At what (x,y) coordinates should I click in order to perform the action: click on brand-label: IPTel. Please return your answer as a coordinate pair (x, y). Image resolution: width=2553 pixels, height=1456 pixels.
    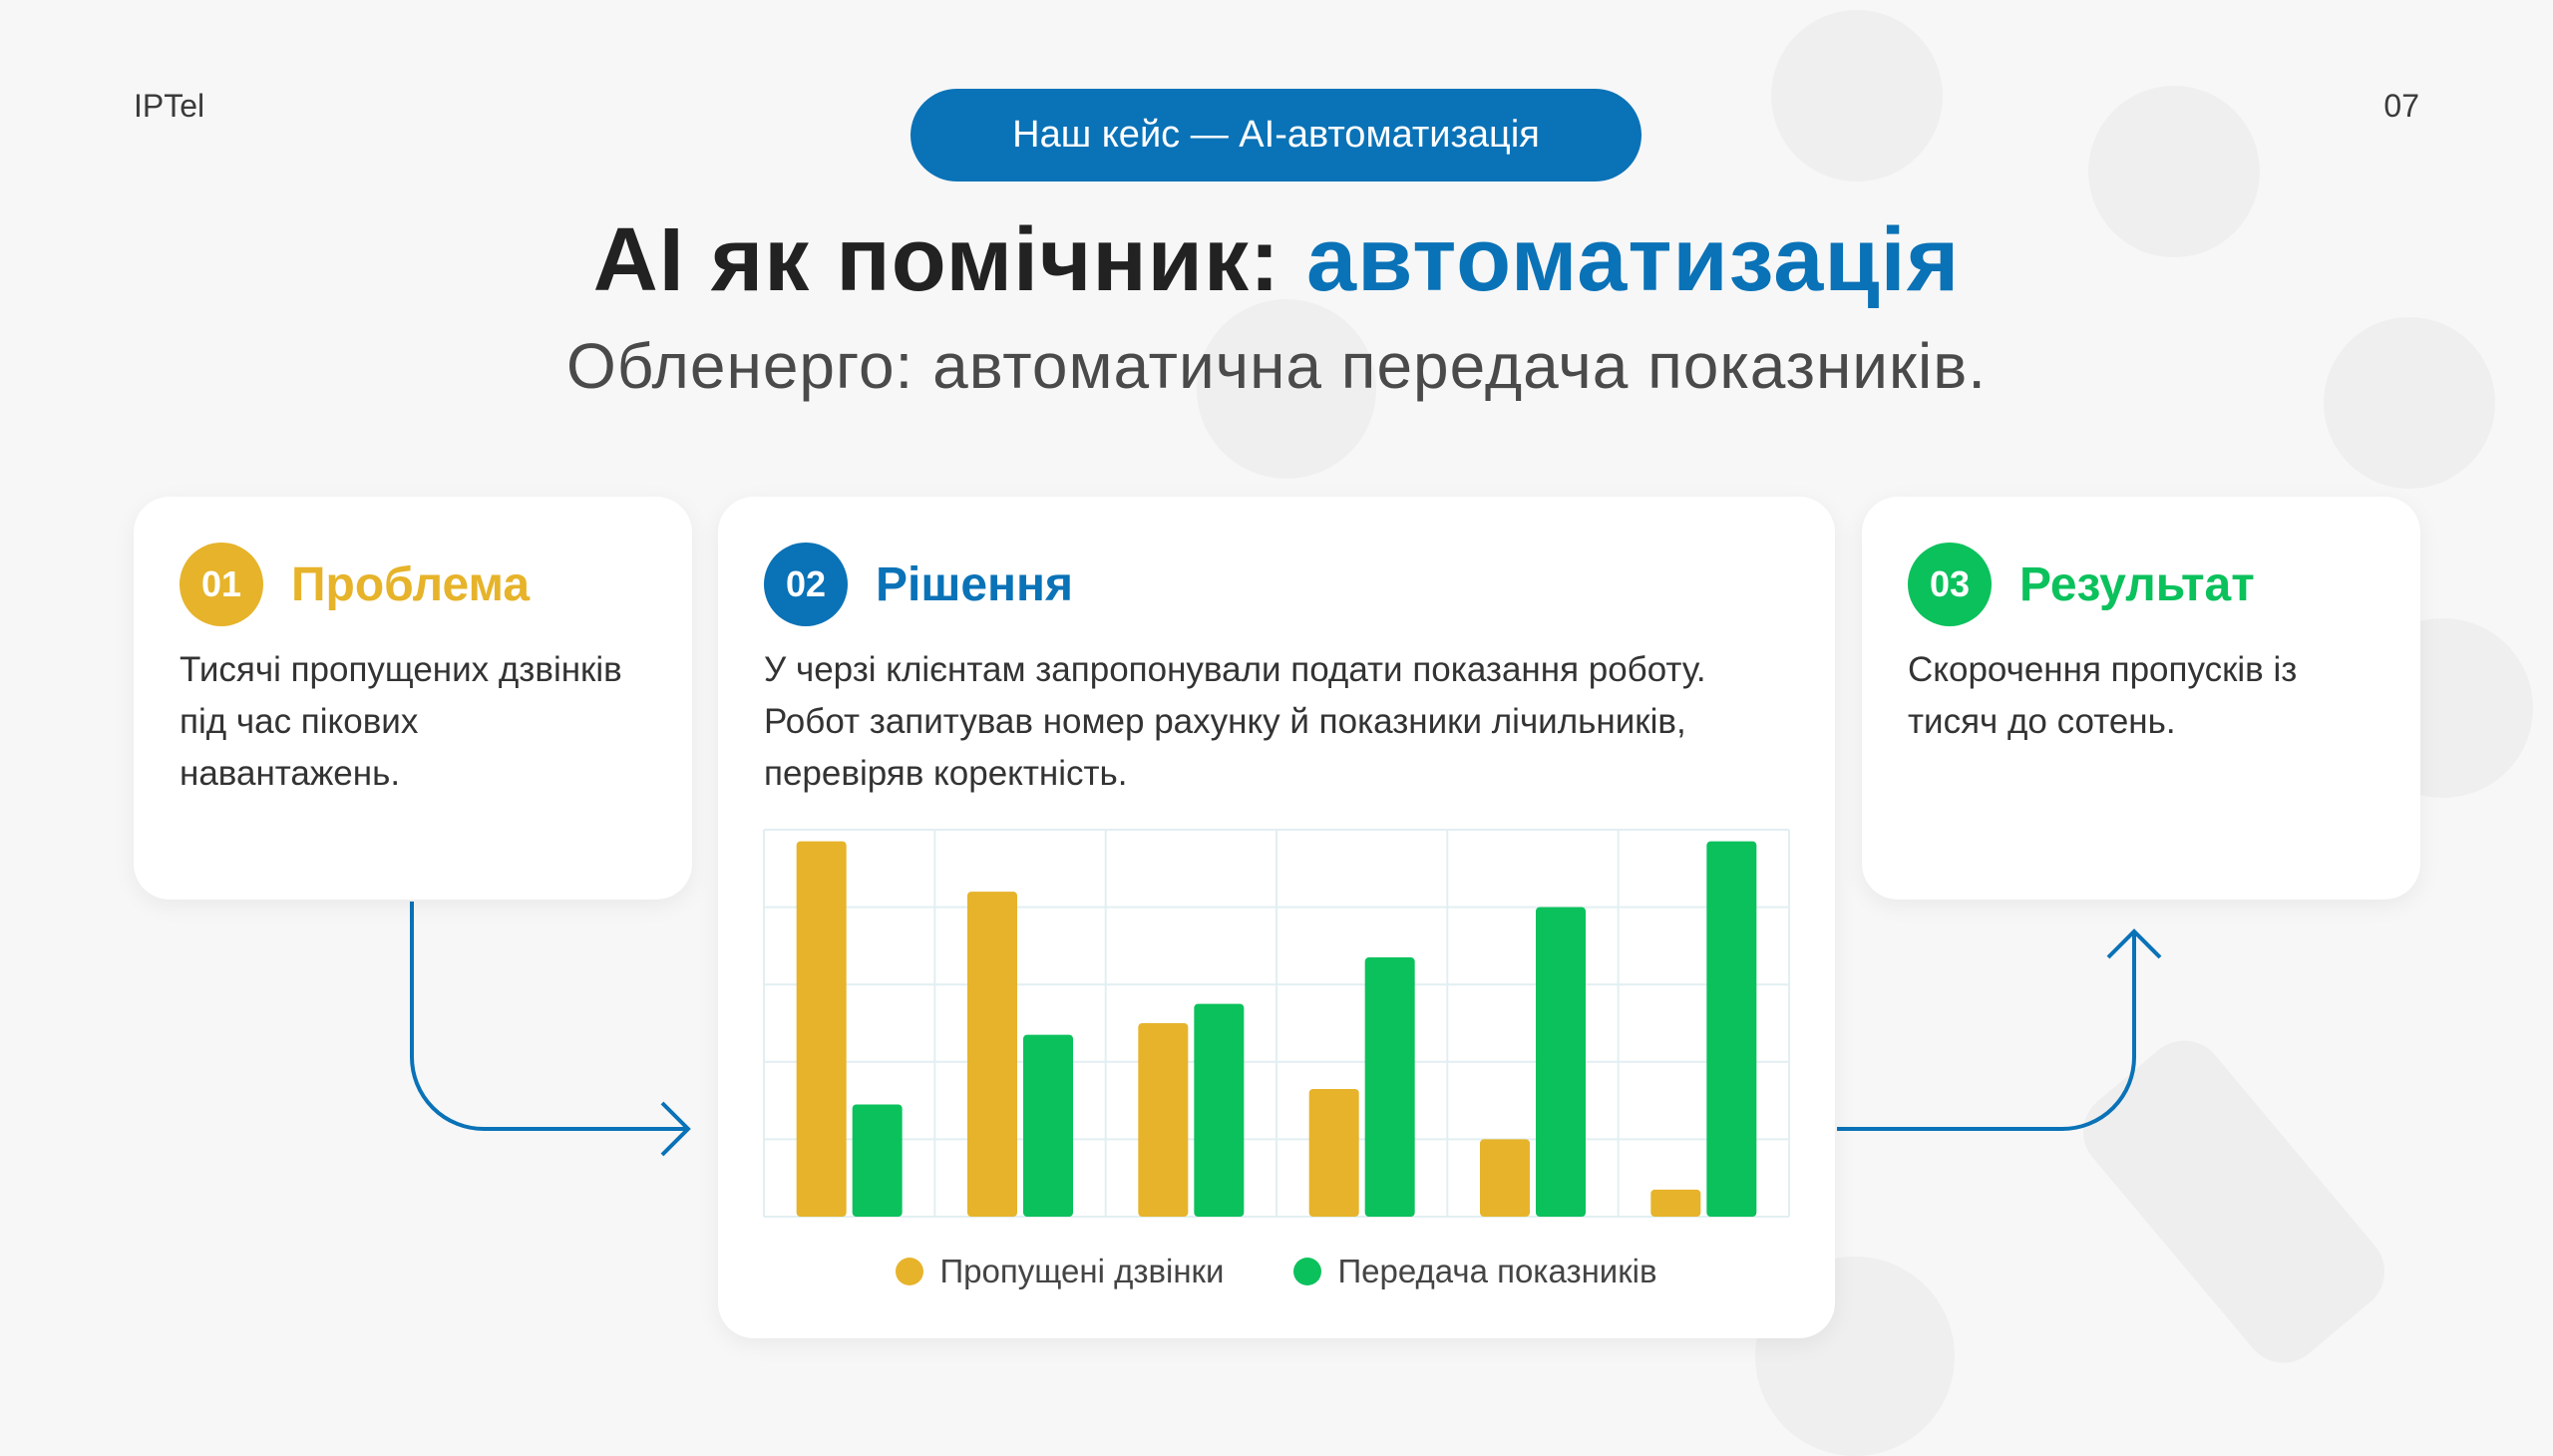
    Looking at the image, I should click on (170, 106).